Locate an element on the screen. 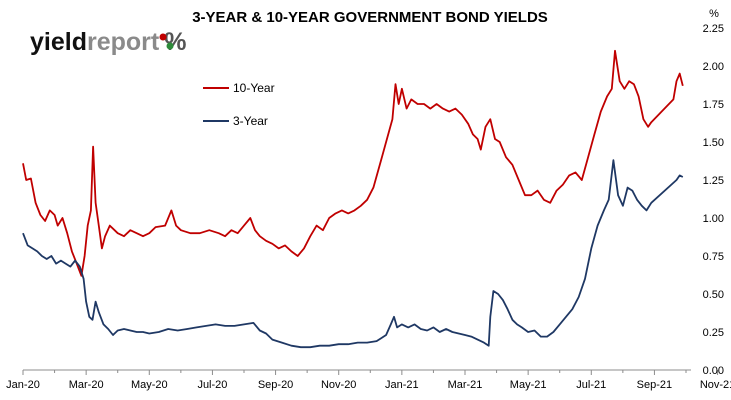  y-tick-label: 2.25 is located at coordinates (713, 29).